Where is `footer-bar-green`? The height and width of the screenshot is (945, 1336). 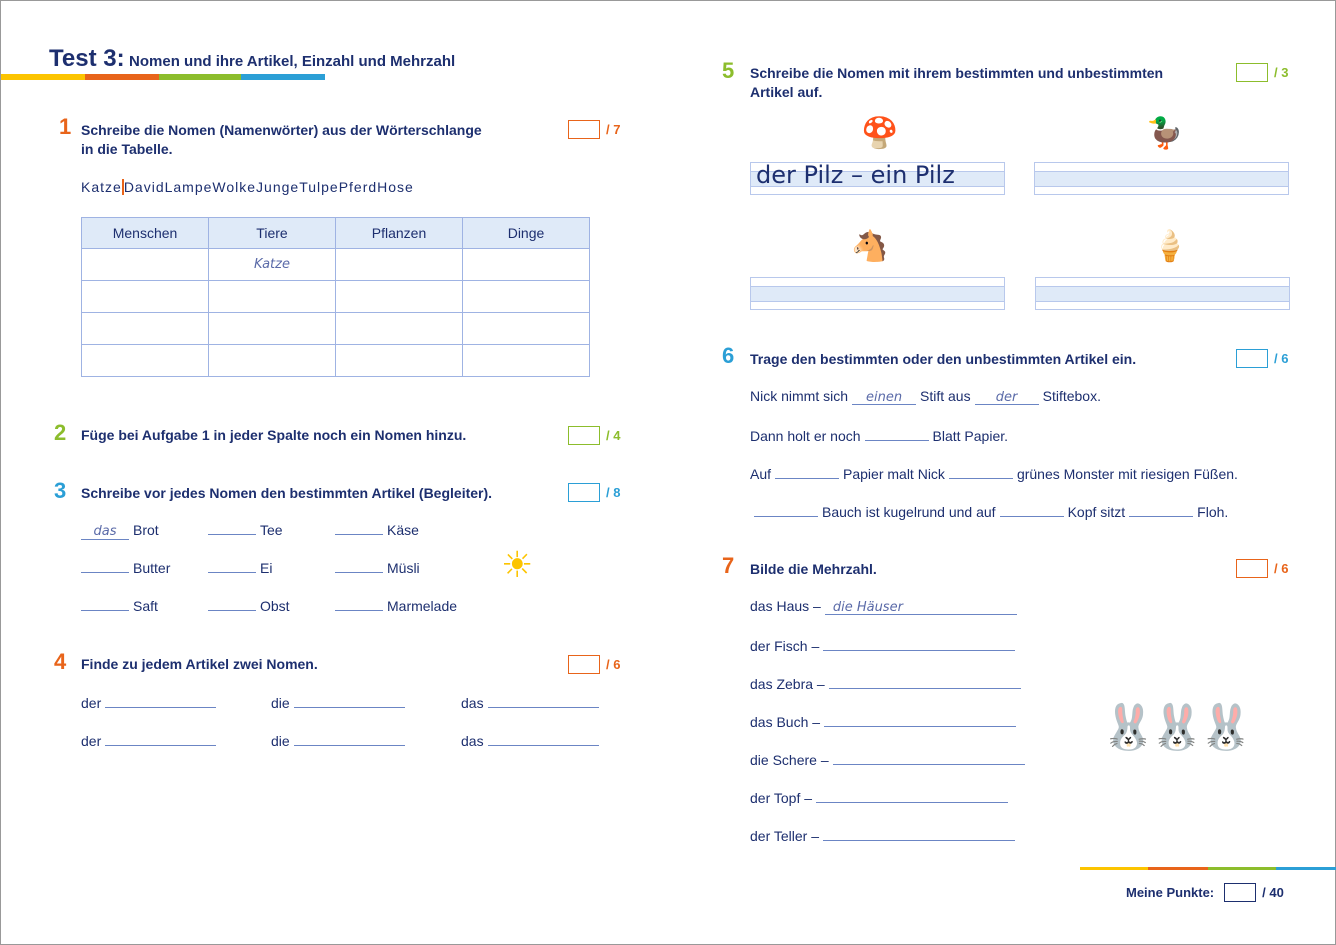
footer-bar-green is located at coordinates (1242, 868).